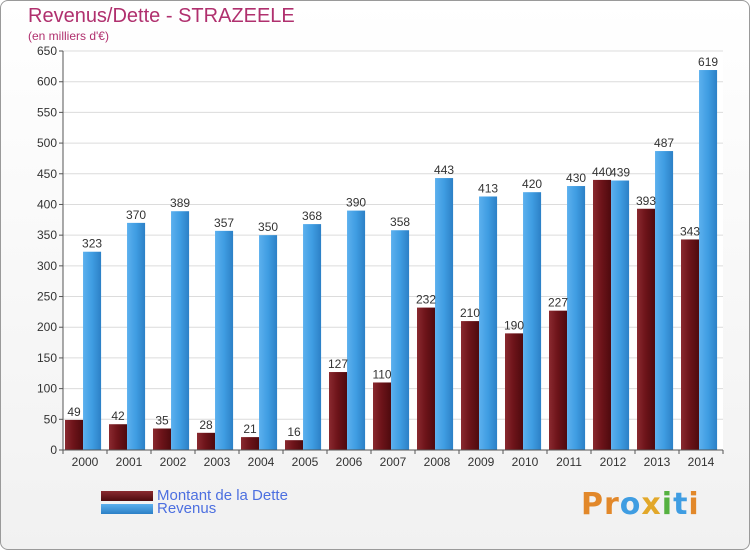 This screenshot has height=550, width=750. What do you see at coordinates (47, 143) in the screenshot?
I see `y-tick-label: 500` at bounding box center [47, 143].